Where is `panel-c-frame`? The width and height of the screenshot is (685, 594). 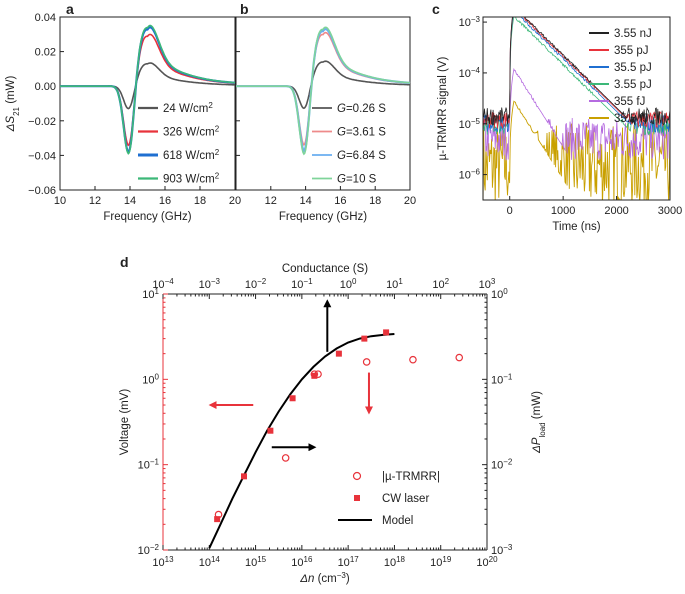
panel-c-frame is located at coordinates (576, 108).